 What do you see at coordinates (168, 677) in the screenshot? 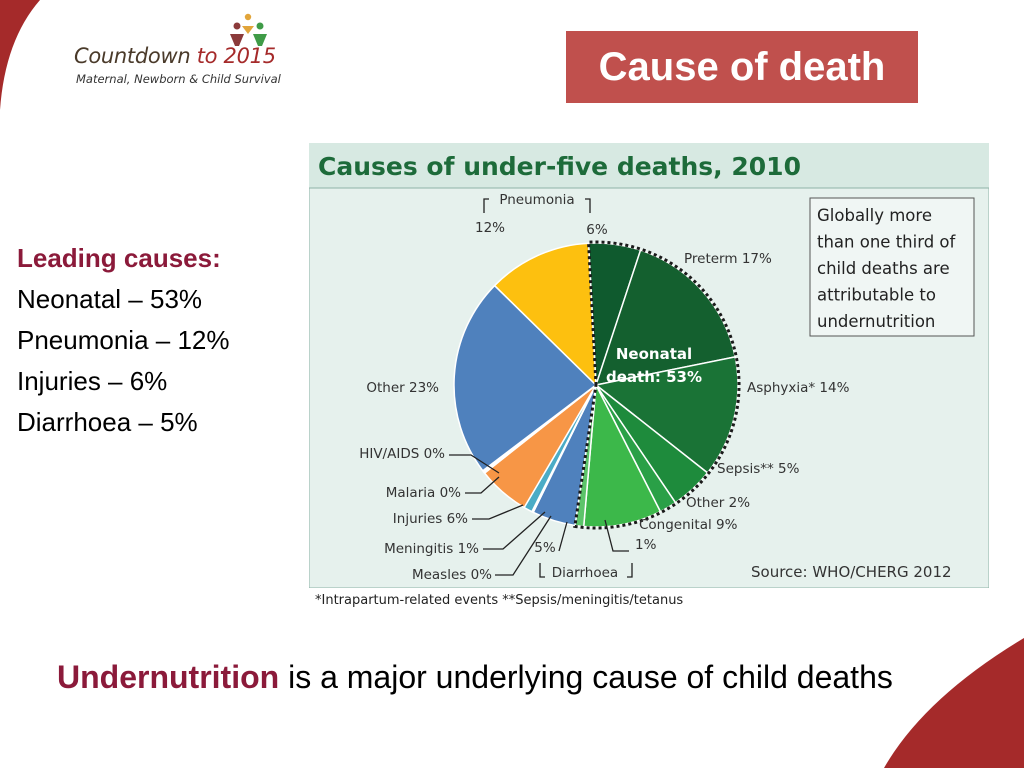
I see `summary-highlight: Undernutrition` at bounding box center [168, 677].